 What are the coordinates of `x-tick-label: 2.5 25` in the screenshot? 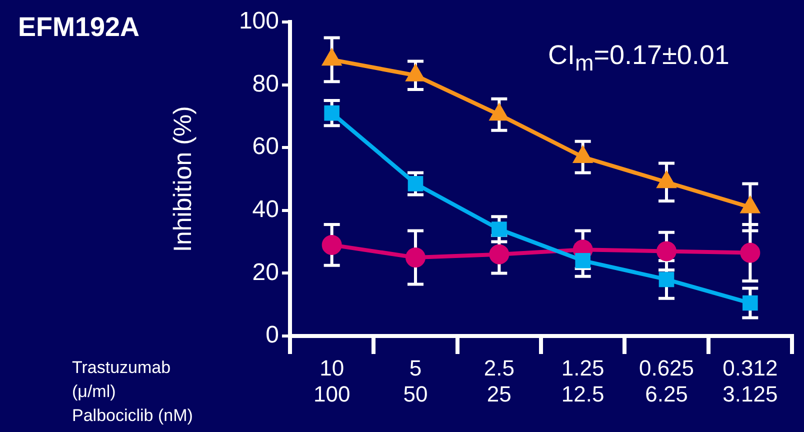 It's located at (499, 381).